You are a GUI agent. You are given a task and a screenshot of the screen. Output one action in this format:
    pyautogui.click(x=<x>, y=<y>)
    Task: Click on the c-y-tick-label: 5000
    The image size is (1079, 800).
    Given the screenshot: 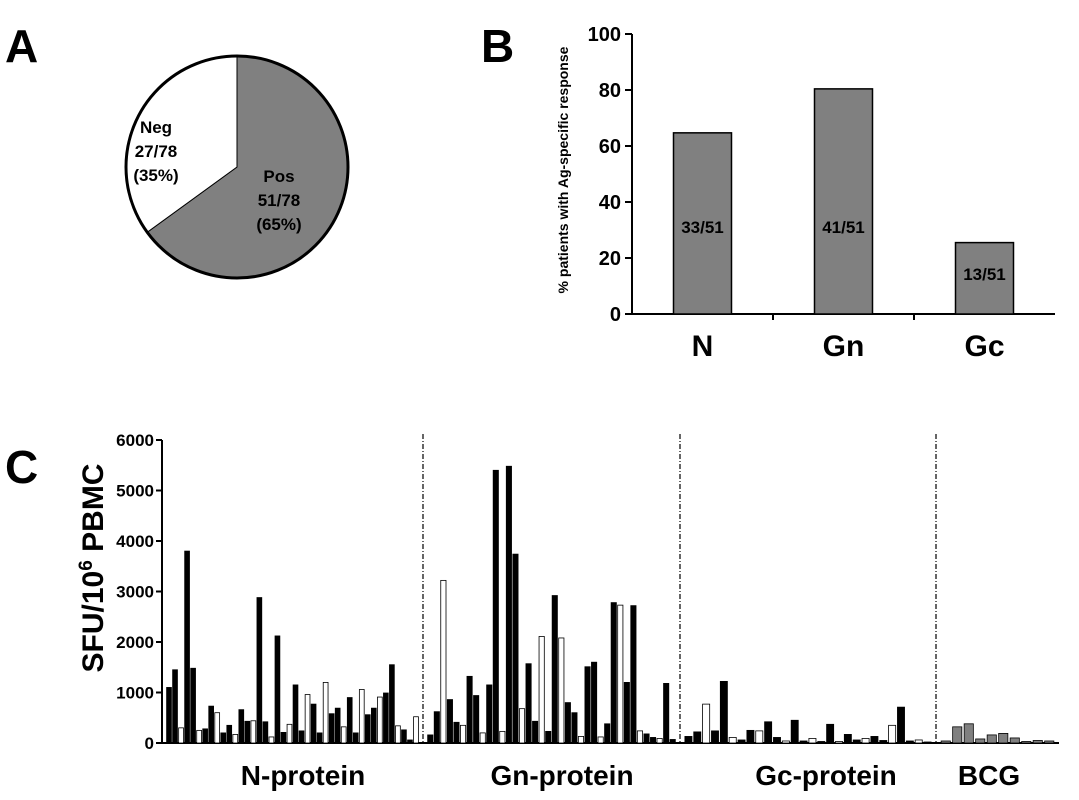 What is the action you would take?
    pyautogui.click(x=135, y=491)
    